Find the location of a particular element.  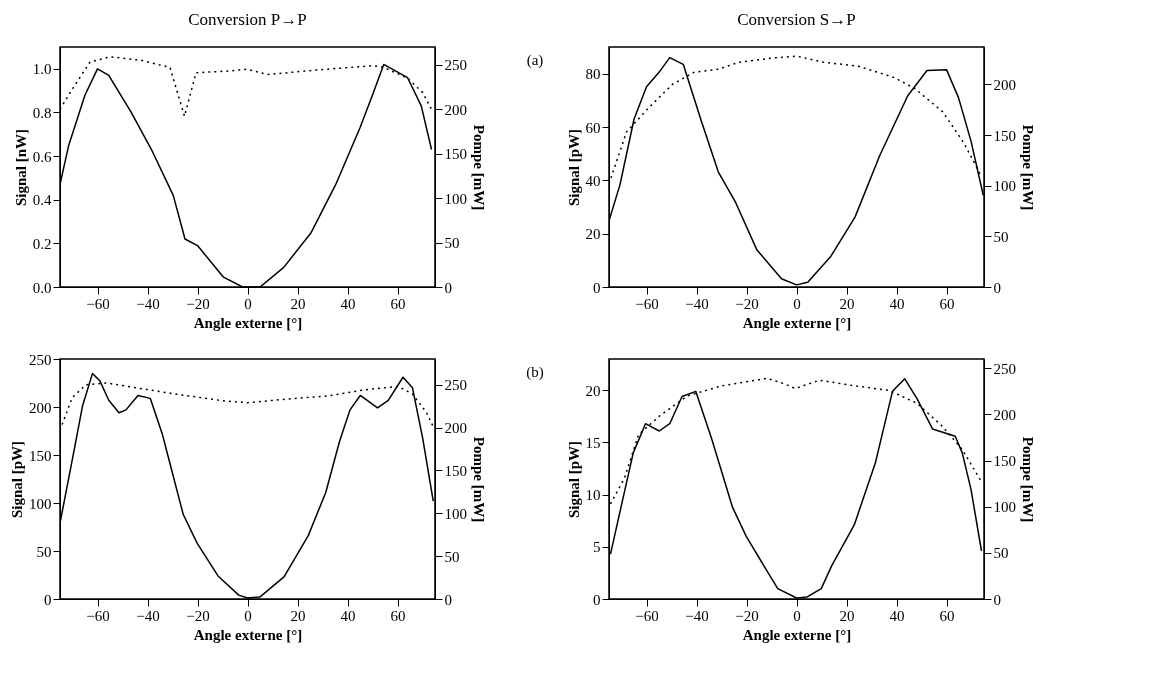

y-tick-label: 150 is located at coordinates (40, 455).